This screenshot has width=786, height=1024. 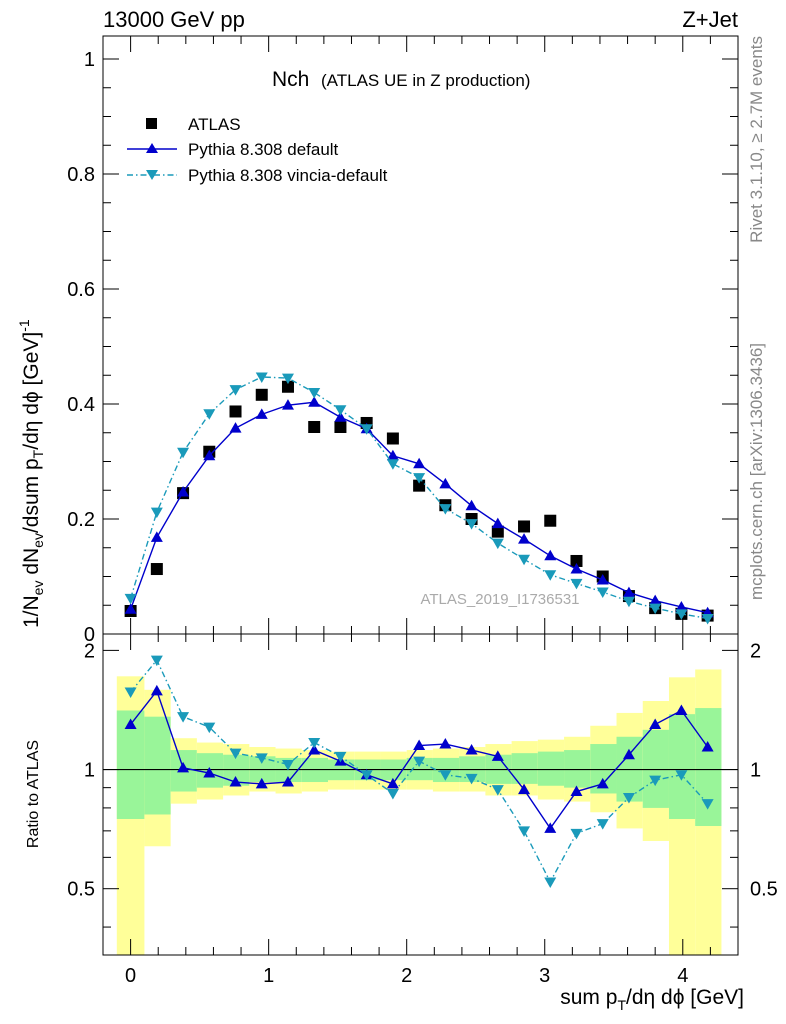 I want to click on legend-label-atlas: ATLAS, so click(x=214, y=124).